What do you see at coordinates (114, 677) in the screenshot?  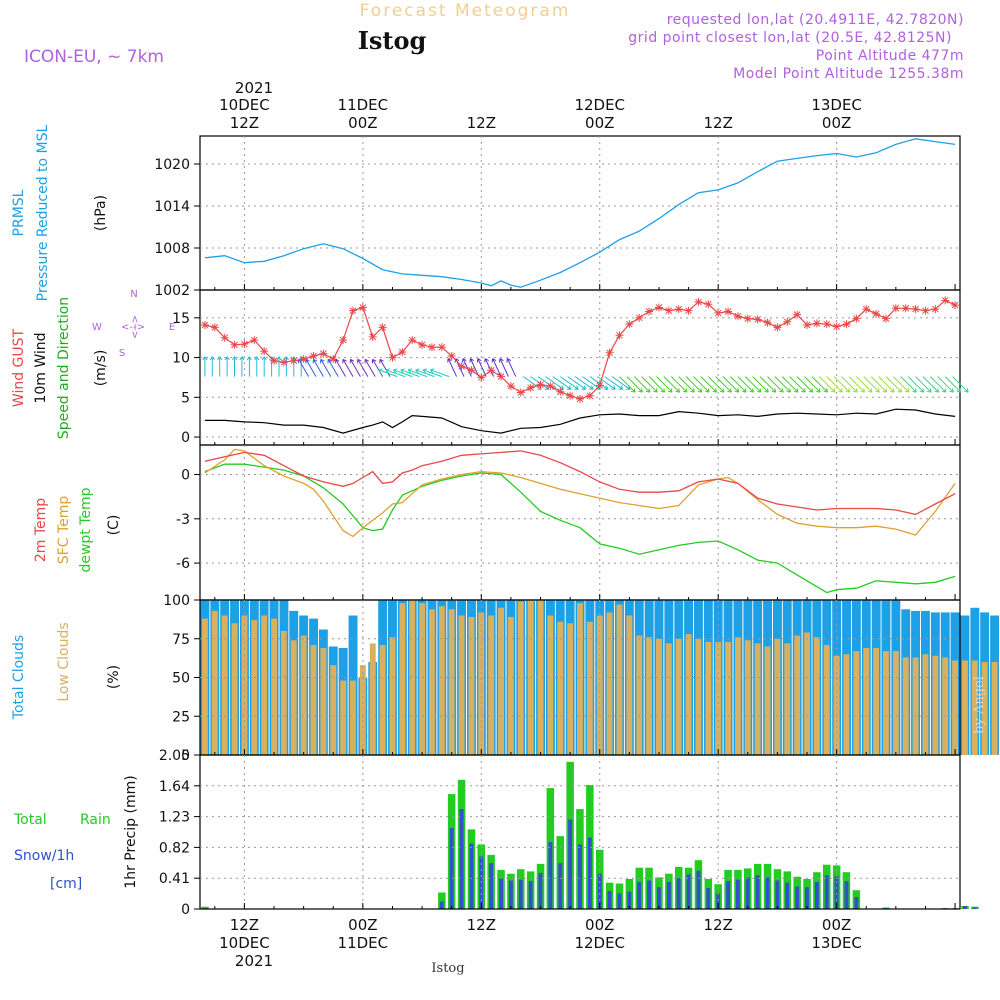 I see `clouds-label-unit: (%)` at bounding box center [114, 677].